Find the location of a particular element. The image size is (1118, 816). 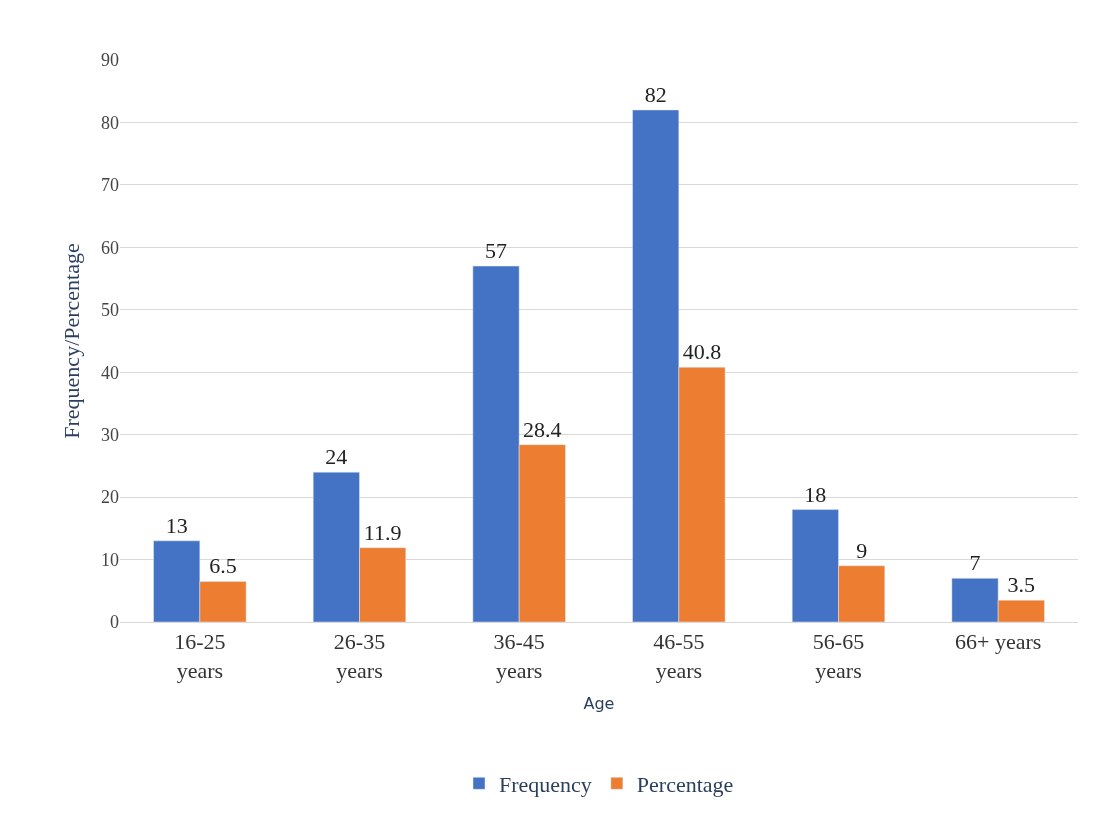

data-label: 11.9 is located at coordinates (382, 532).